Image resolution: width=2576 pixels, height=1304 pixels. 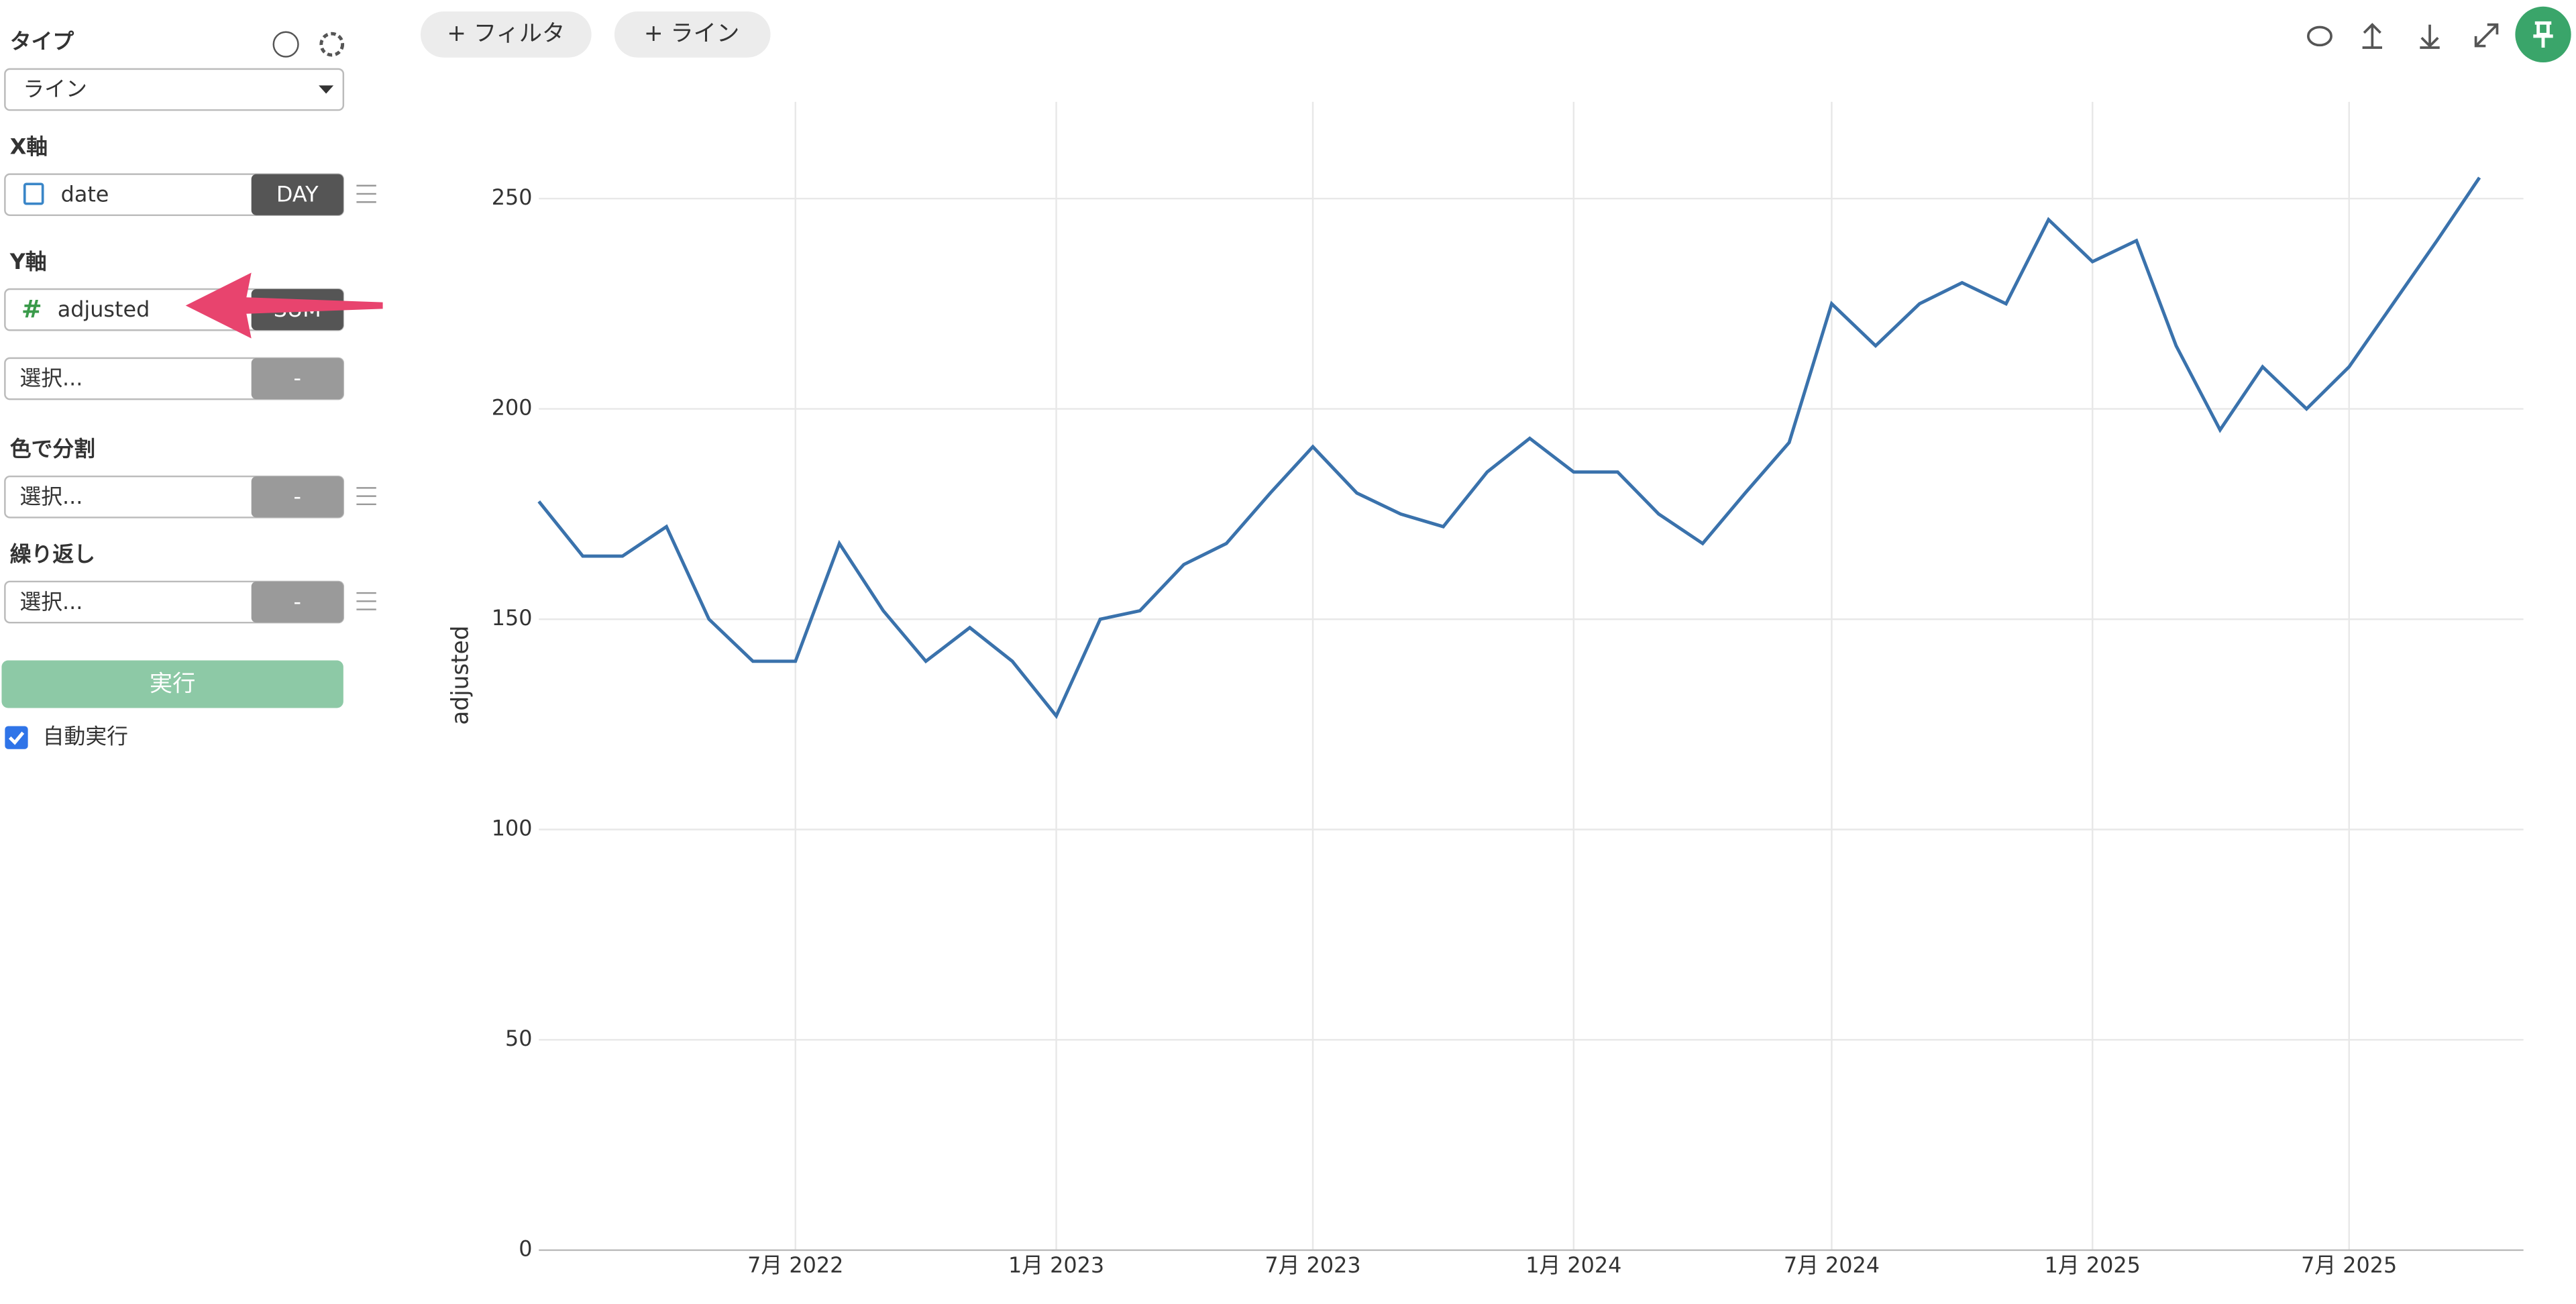 What do you see at coordinates (525, 1249) in the screenshot?
I see `y-tick-label: 0` at bounding box center [525, 1249].